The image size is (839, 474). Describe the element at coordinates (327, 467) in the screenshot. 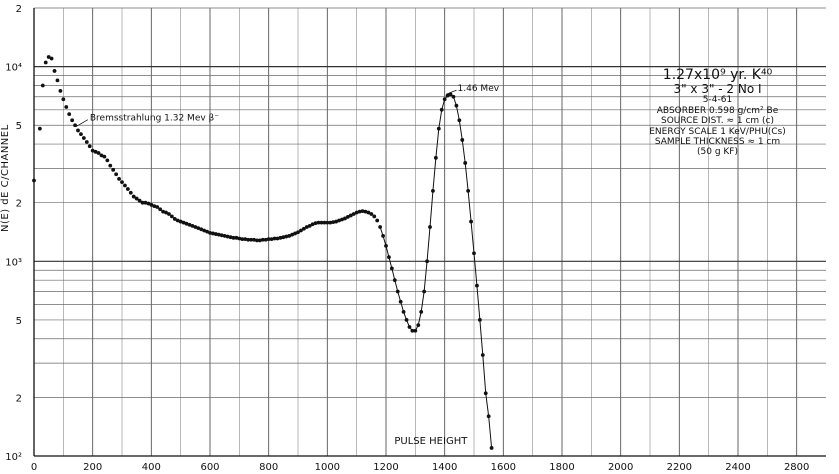

I see `x-tick-label: 1000` at that location.